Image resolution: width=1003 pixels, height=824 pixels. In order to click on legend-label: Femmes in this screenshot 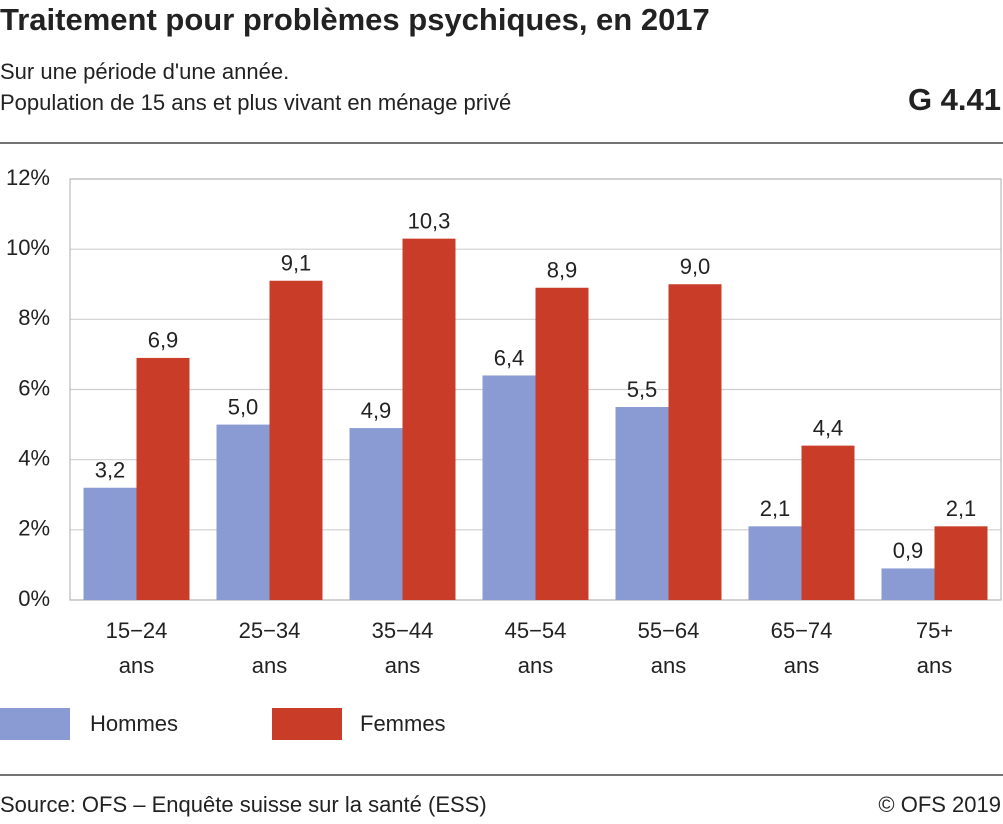, I will do `click(403, 723)`.